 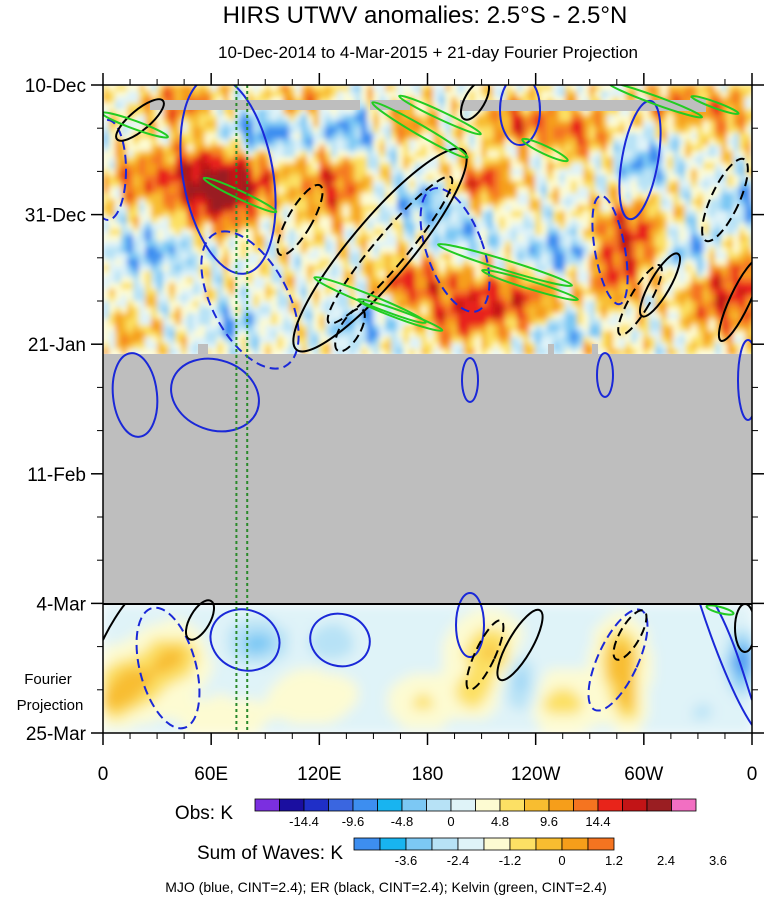 What do you see at coordinates (211, 774) in the screenshot?
I see `x-tick-label: 60E` at bounding box center [211, 774].